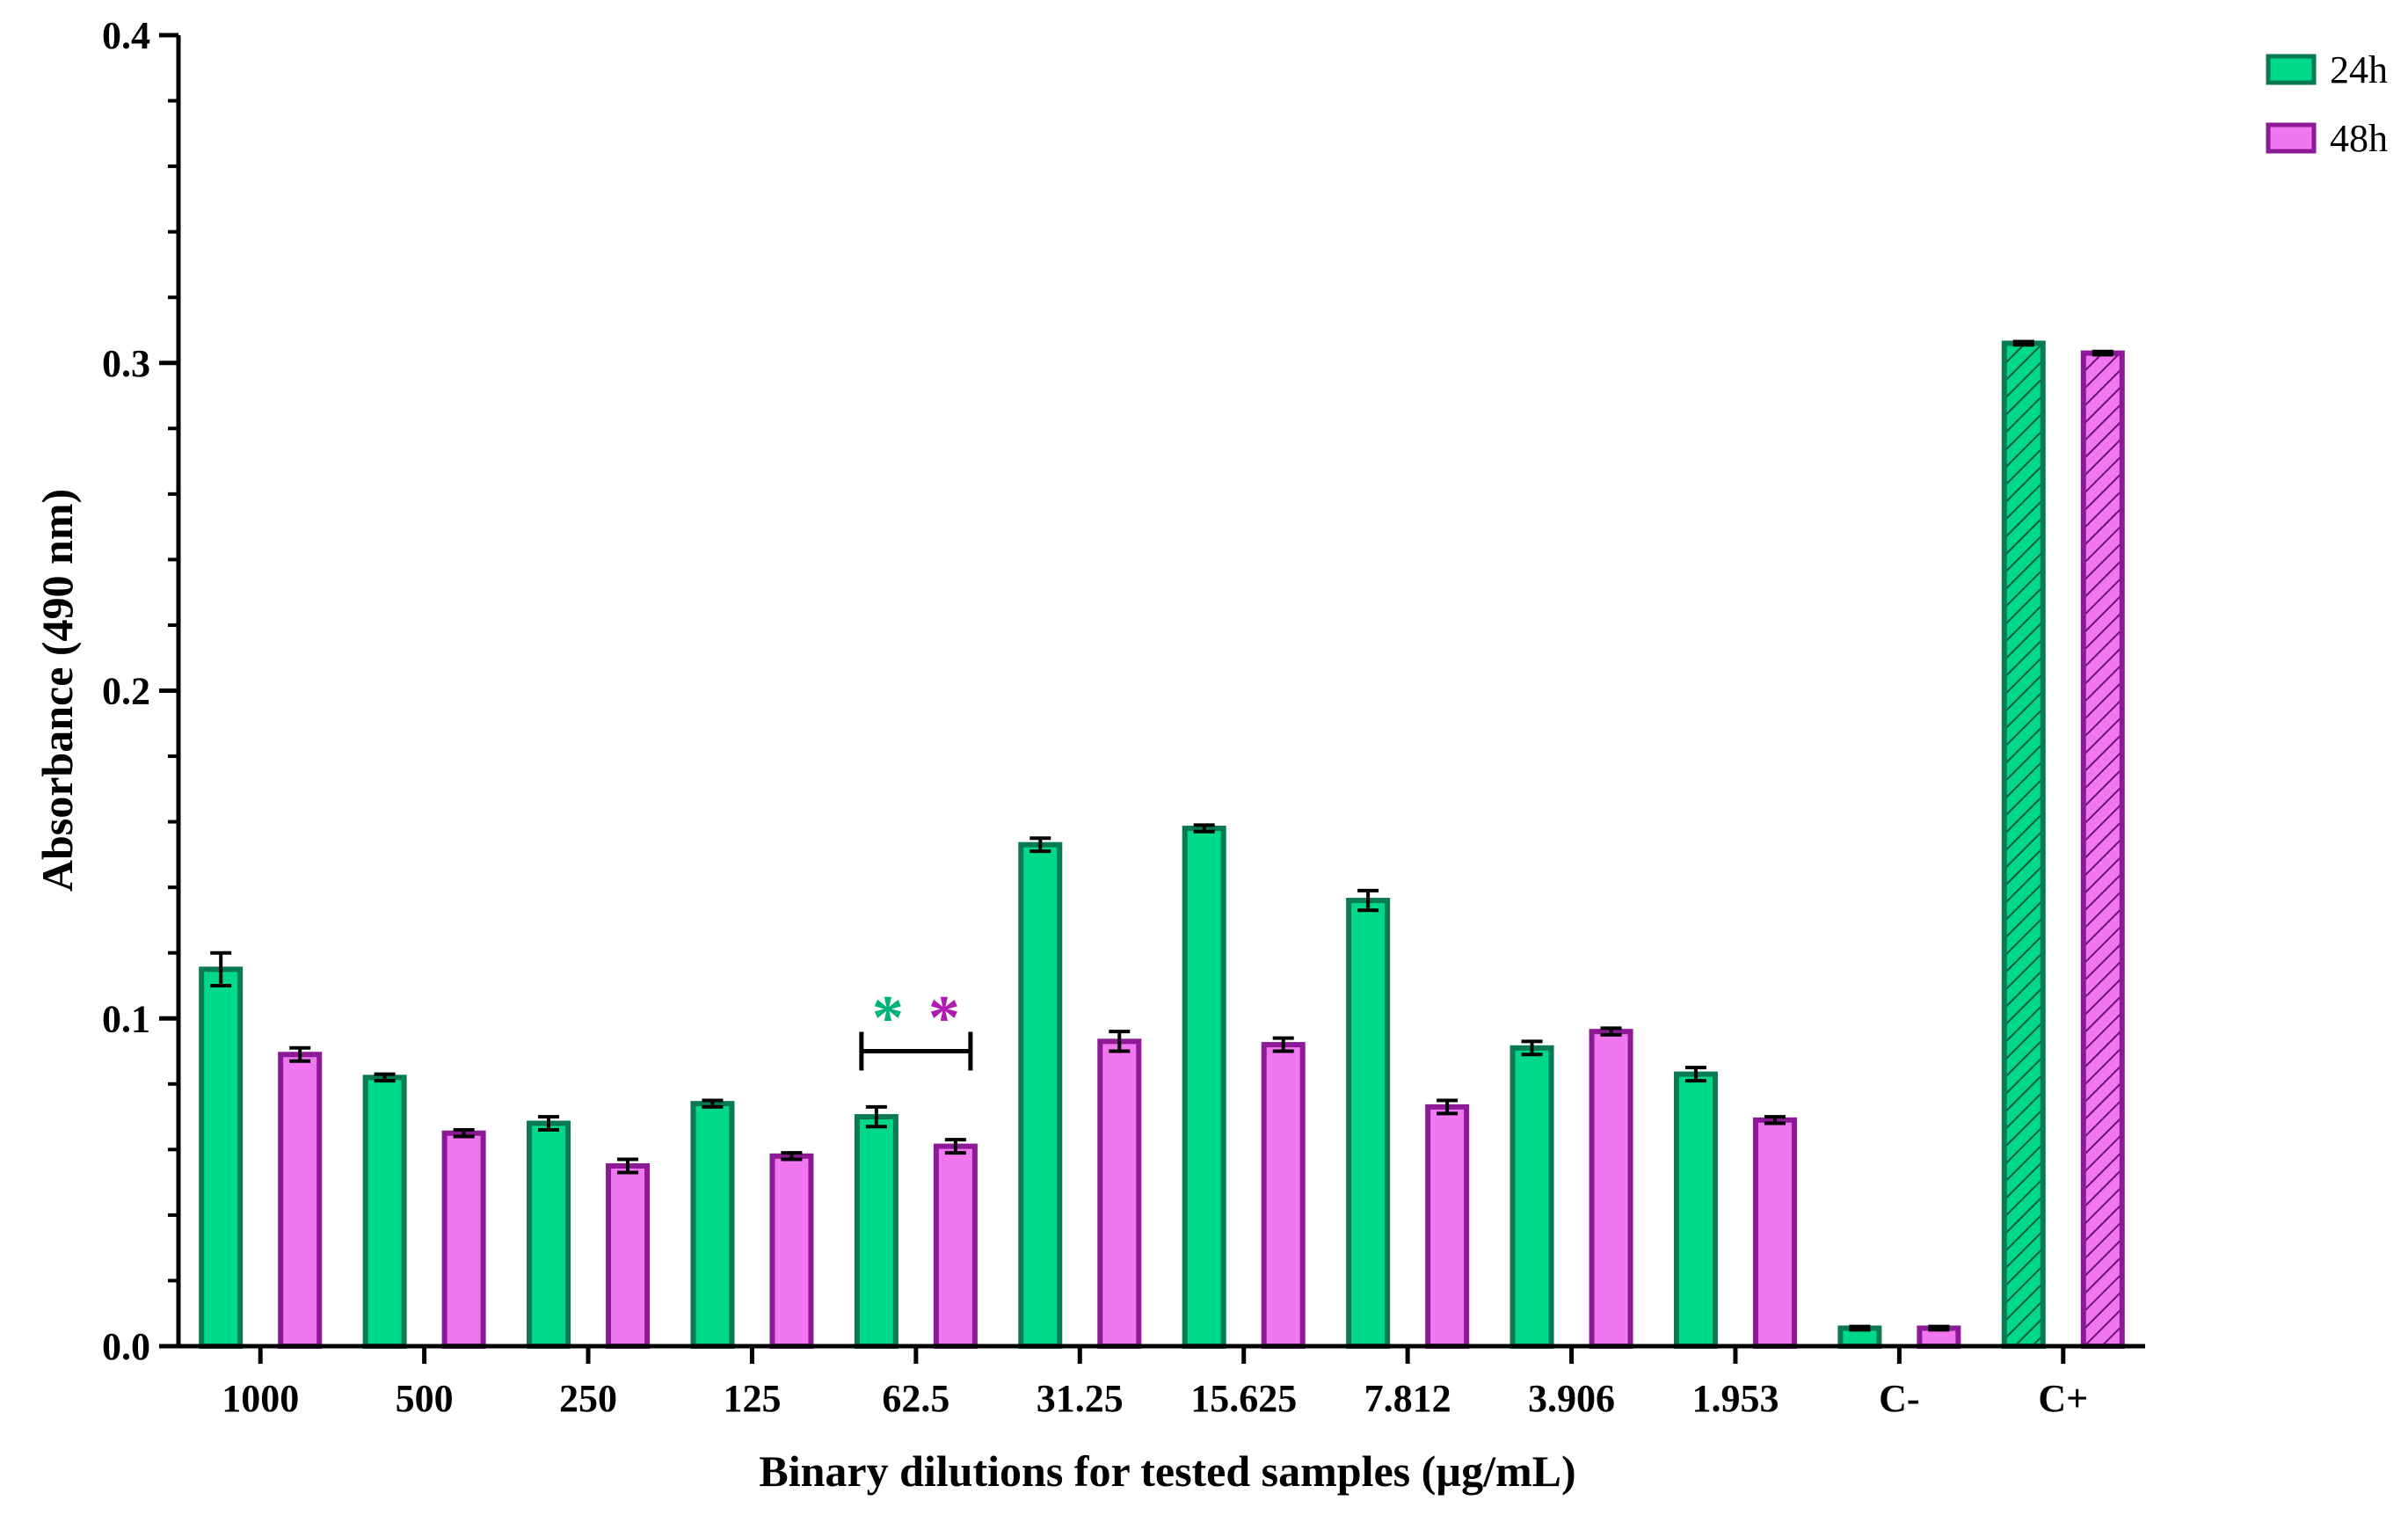 The width and height of the screenshot is (2408, 1515). What do you see at coordinates (1243, 1398) in the screenshot?
I see `x-tick-label: 15.625` at bounding box center [1243, 1398].